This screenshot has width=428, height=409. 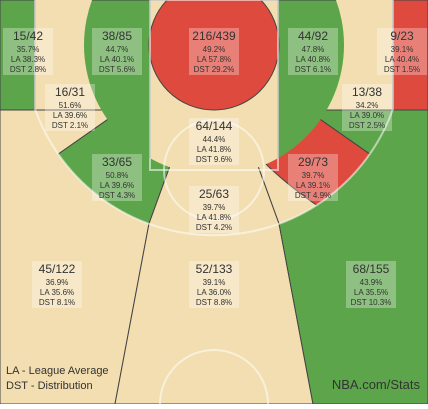 What do you see at coordinates (313, 185) in the screenshot?
I see `zone-la: LA 39.1%` at bounding box center [313, 185].